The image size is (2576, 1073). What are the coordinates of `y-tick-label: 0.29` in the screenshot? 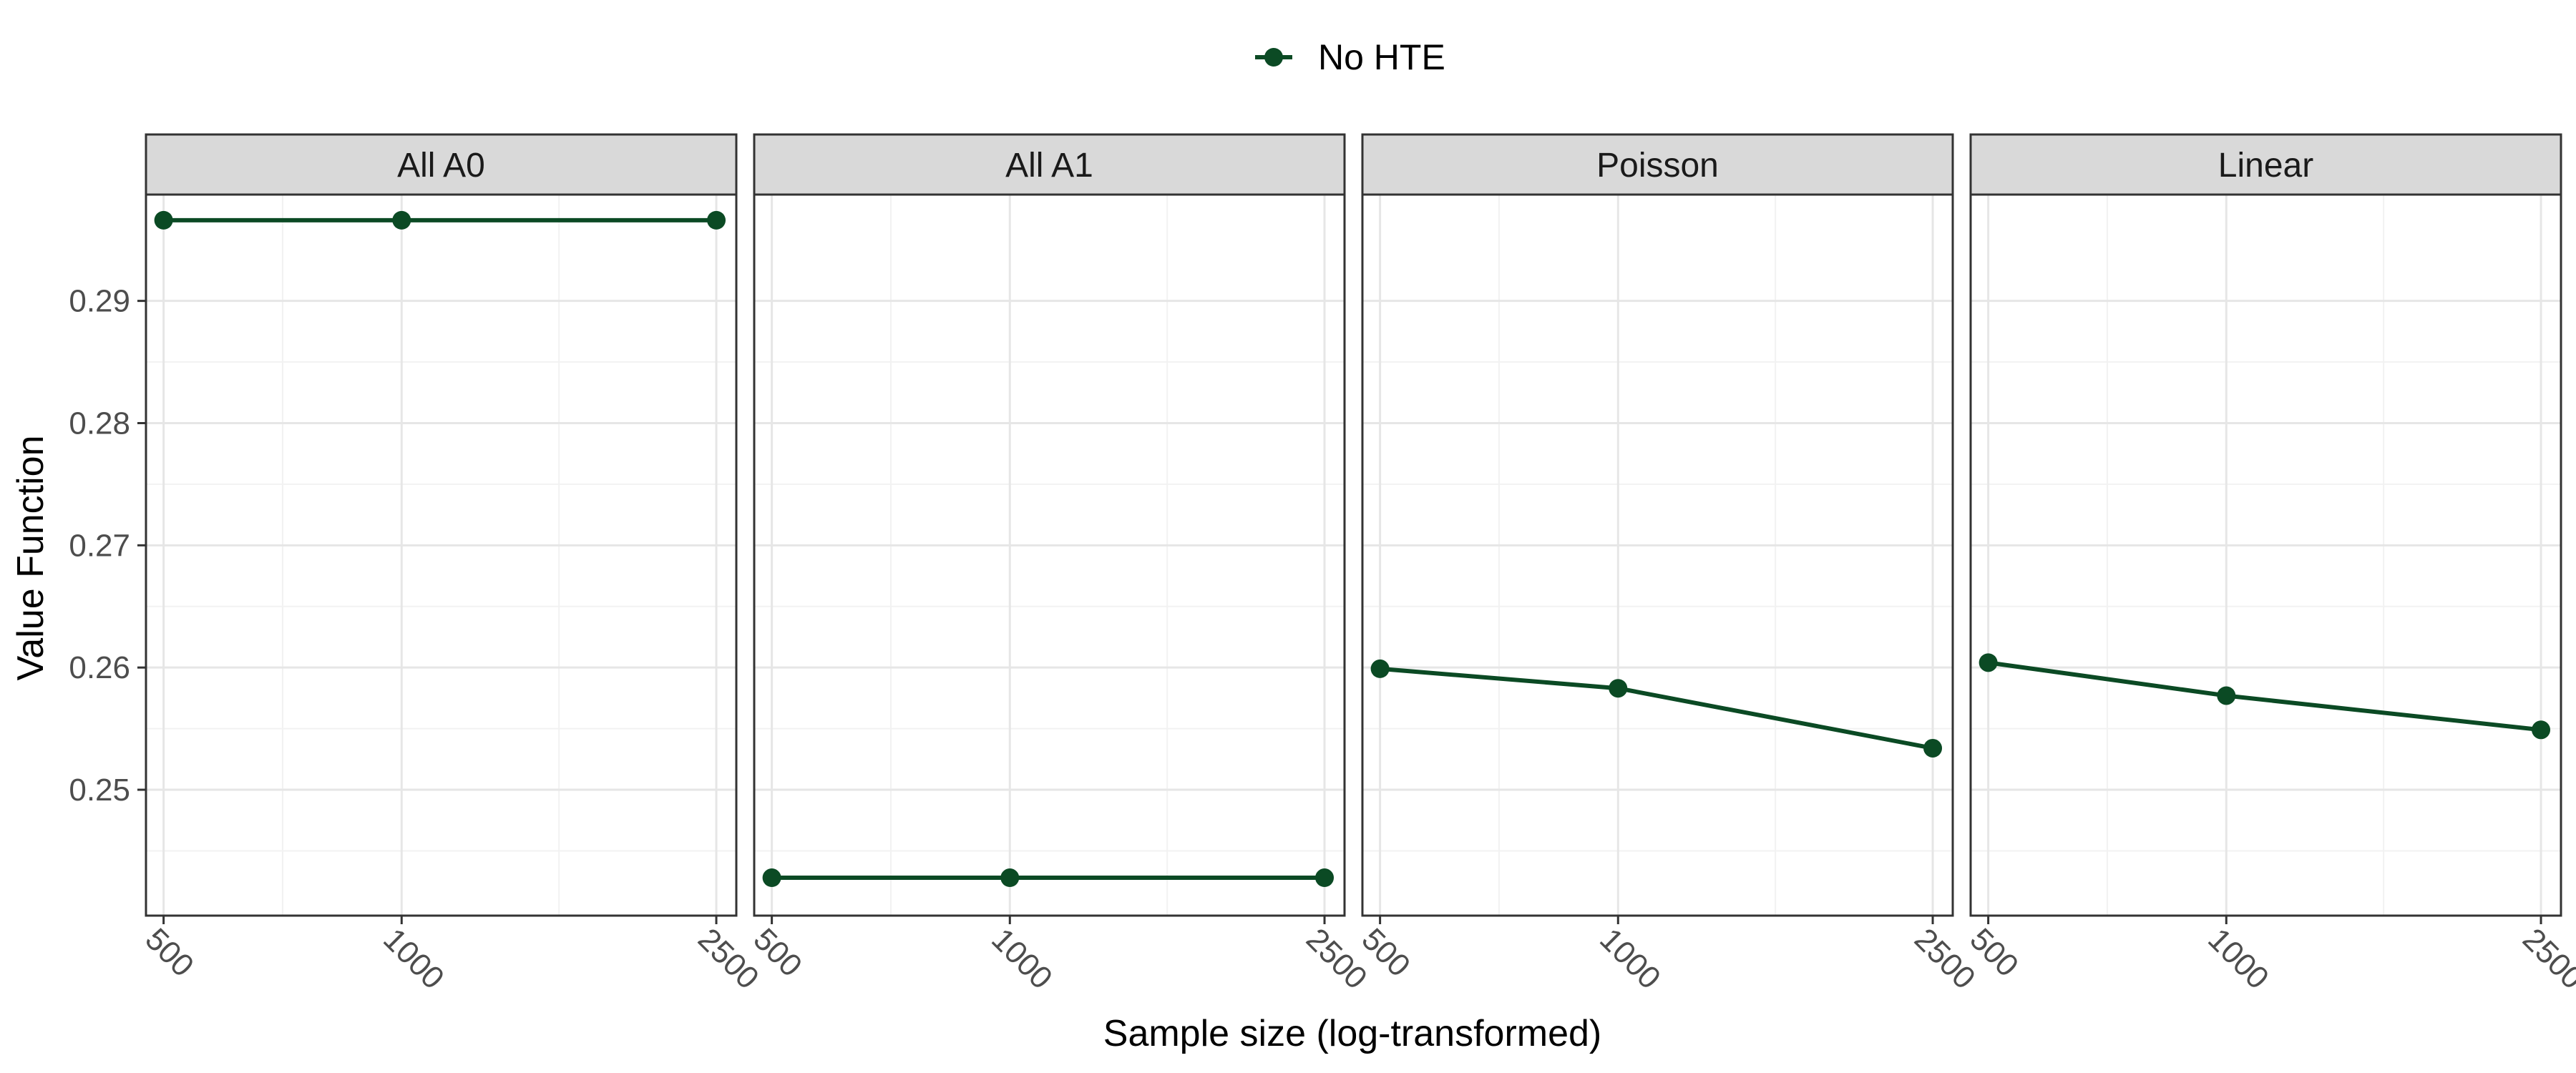 It's located at (100, 301).